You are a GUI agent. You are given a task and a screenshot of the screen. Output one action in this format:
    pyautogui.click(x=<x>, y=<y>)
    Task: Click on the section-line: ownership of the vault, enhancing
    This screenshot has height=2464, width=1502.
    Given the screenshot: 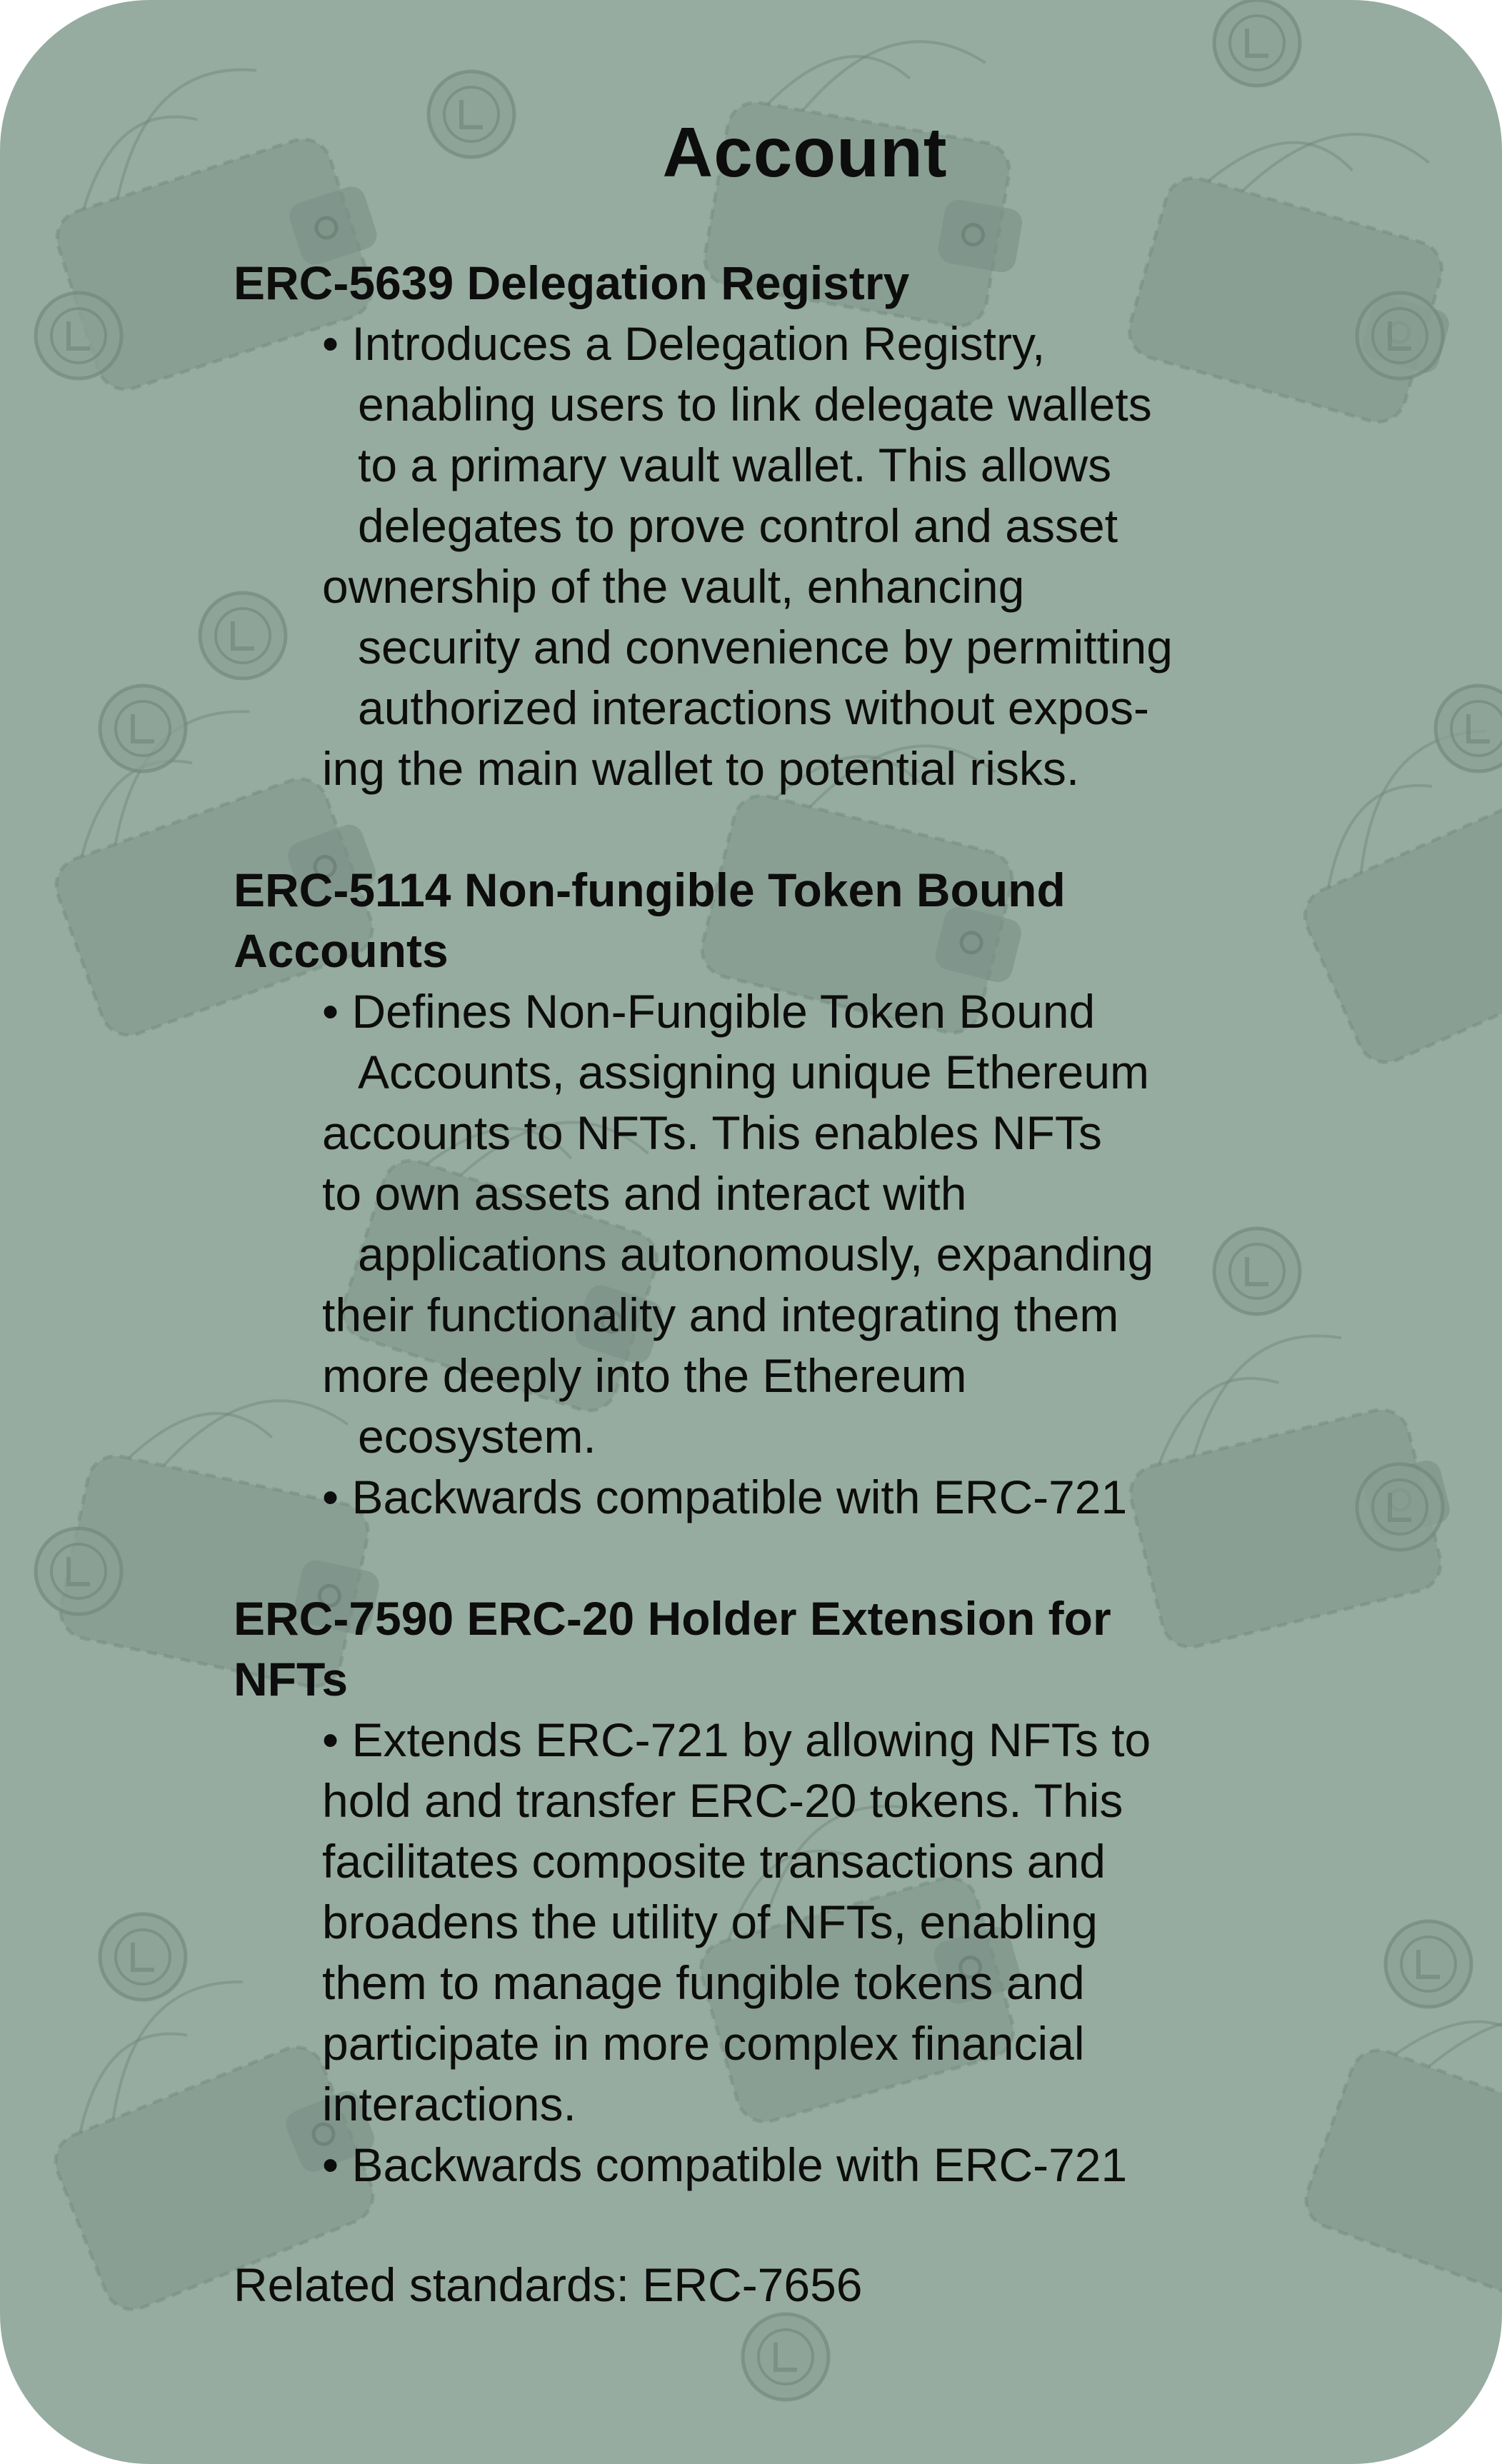 What is the action you would take?
    pyautogui.click(x=673, y=586)
    